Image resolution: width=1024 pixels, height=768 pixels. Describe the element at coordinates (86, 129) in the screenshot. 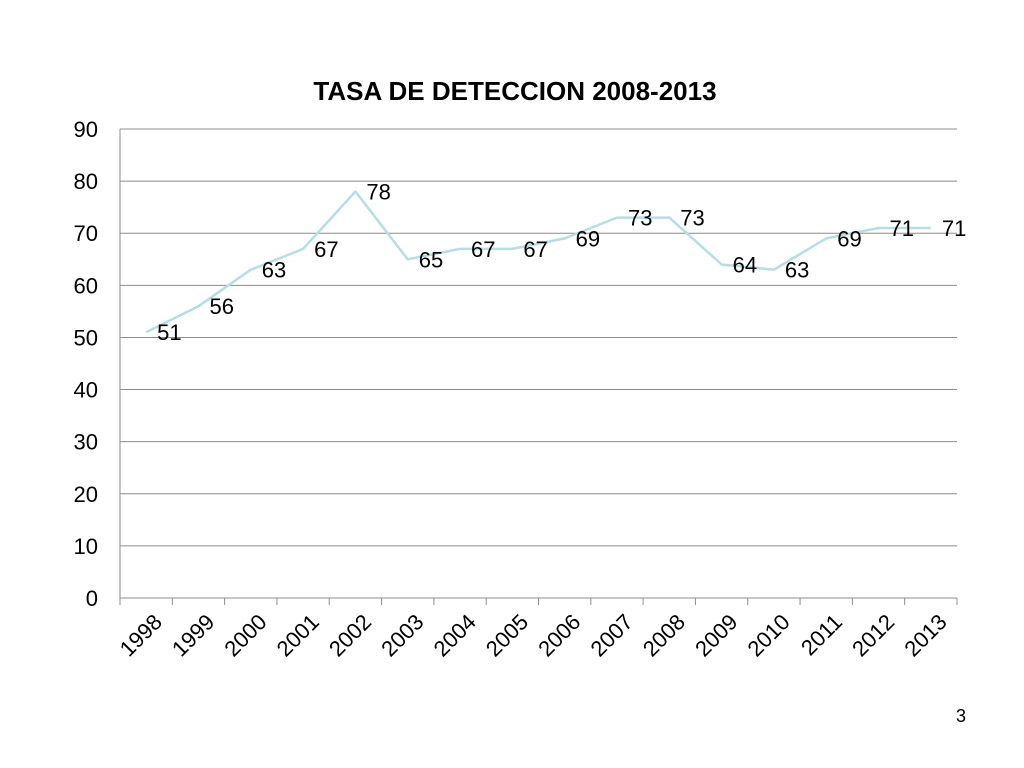

I see `y-tick-label: 90` at that location.